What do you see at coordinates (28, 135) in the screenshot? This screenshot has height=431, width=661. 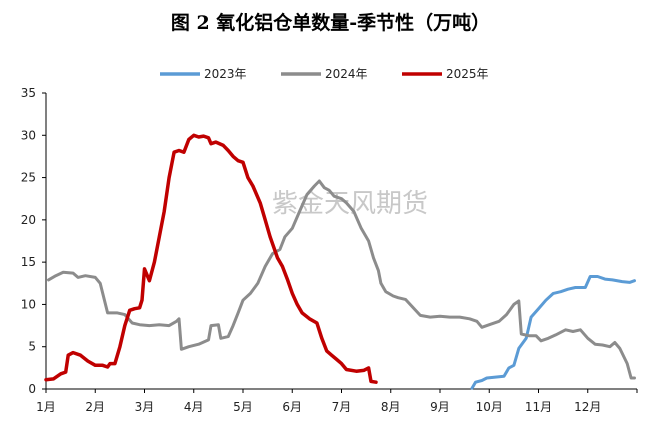 I see `y-tick-label: 30` at bounding box center [28, 135].